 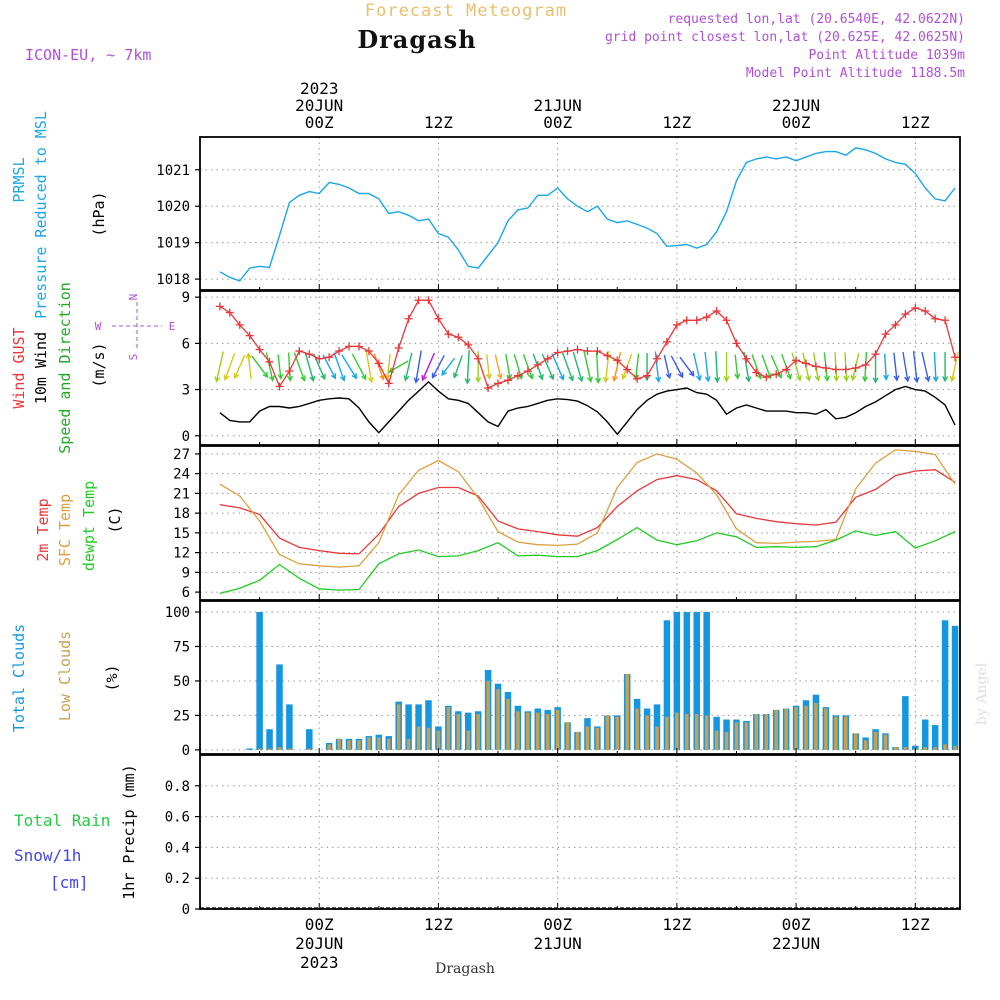 What do you see at coordinates (115, 519) in the screenshot?
I see `temp-unit: (C)` at bounding box center [115, 519].